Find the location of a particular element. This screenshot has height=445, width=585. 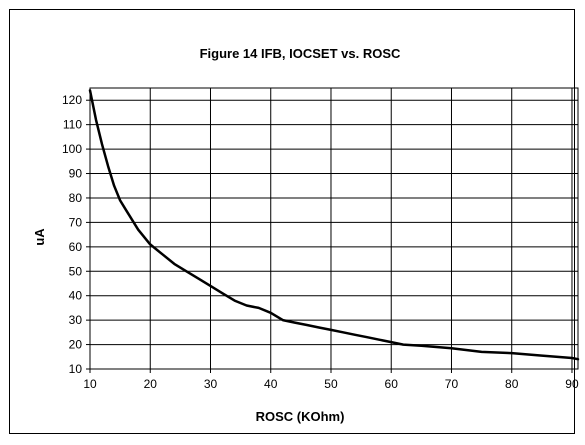

y-tick-label: 120 is located at coordinates (72, 100).